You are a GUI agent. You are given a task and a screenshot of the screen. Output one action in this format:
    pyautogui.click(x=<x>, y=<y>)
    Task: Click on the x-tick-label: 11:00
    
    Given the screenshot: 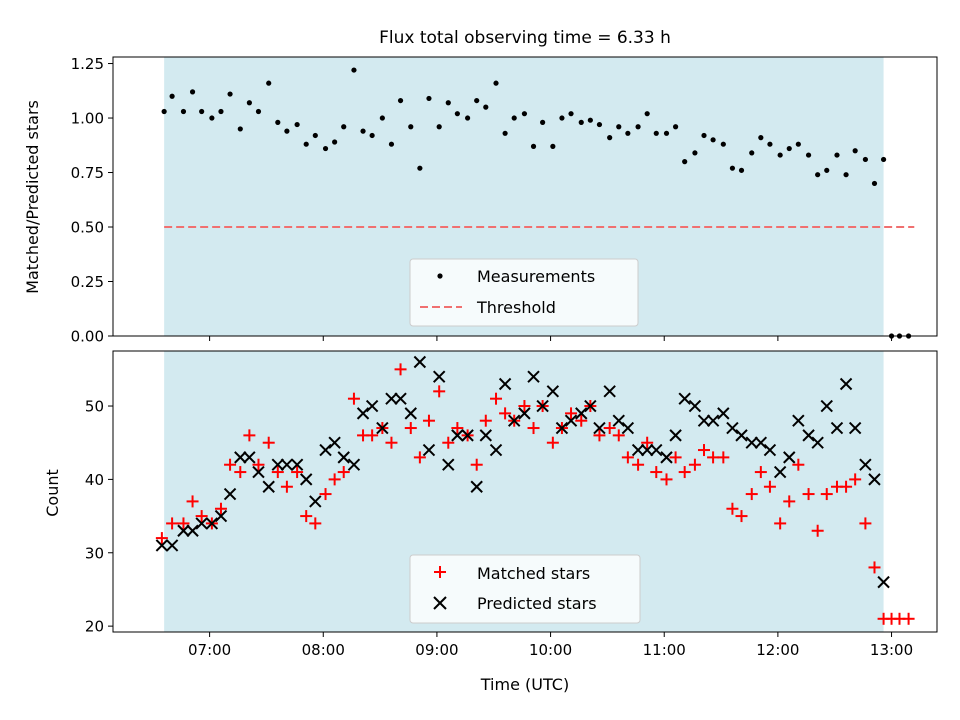 What is the action you would take?
    pyautogui.click(x=664, y=650)
    